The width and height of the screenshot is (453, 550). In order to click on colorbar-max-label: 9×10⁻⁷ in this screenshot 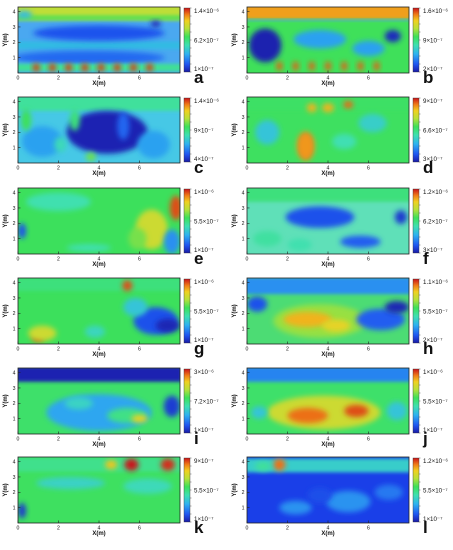, I will do `click(432, 101)`.